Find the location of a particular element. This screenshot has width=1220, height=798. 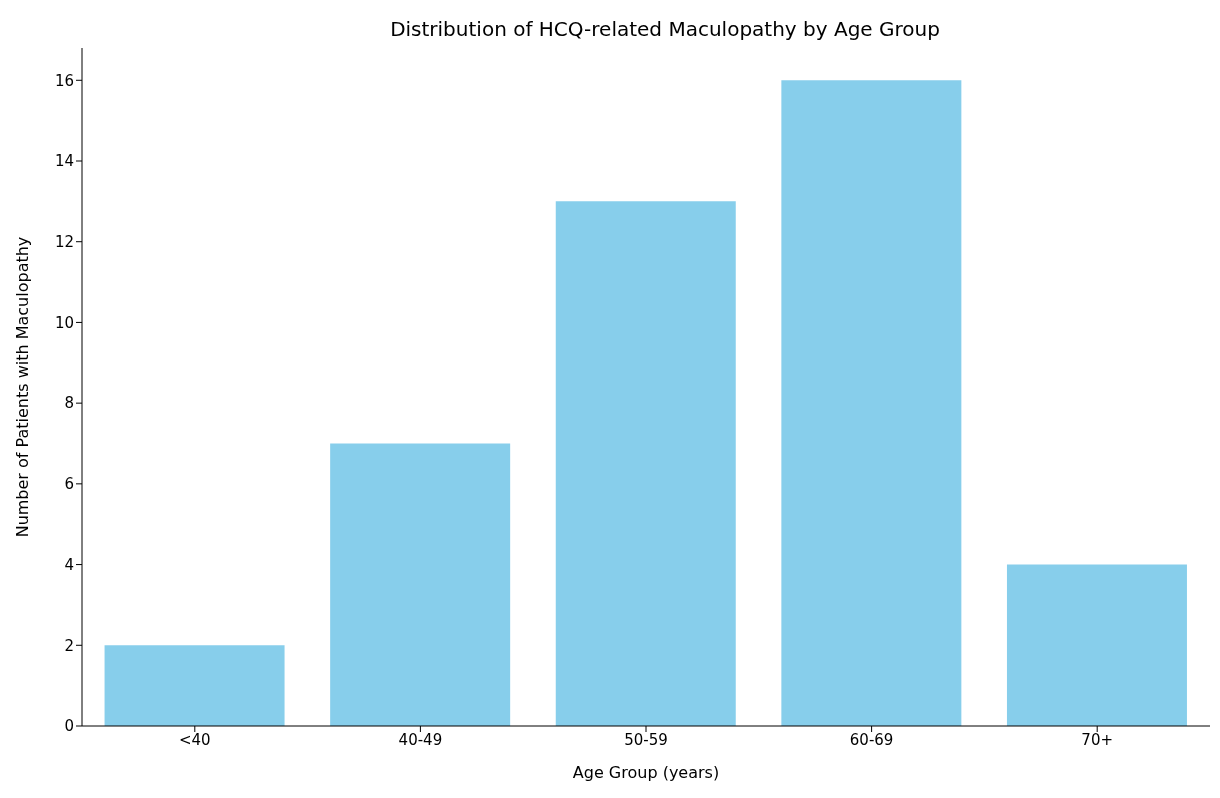

x-tick-label: 50-59 is located at coordinates (646, 739).